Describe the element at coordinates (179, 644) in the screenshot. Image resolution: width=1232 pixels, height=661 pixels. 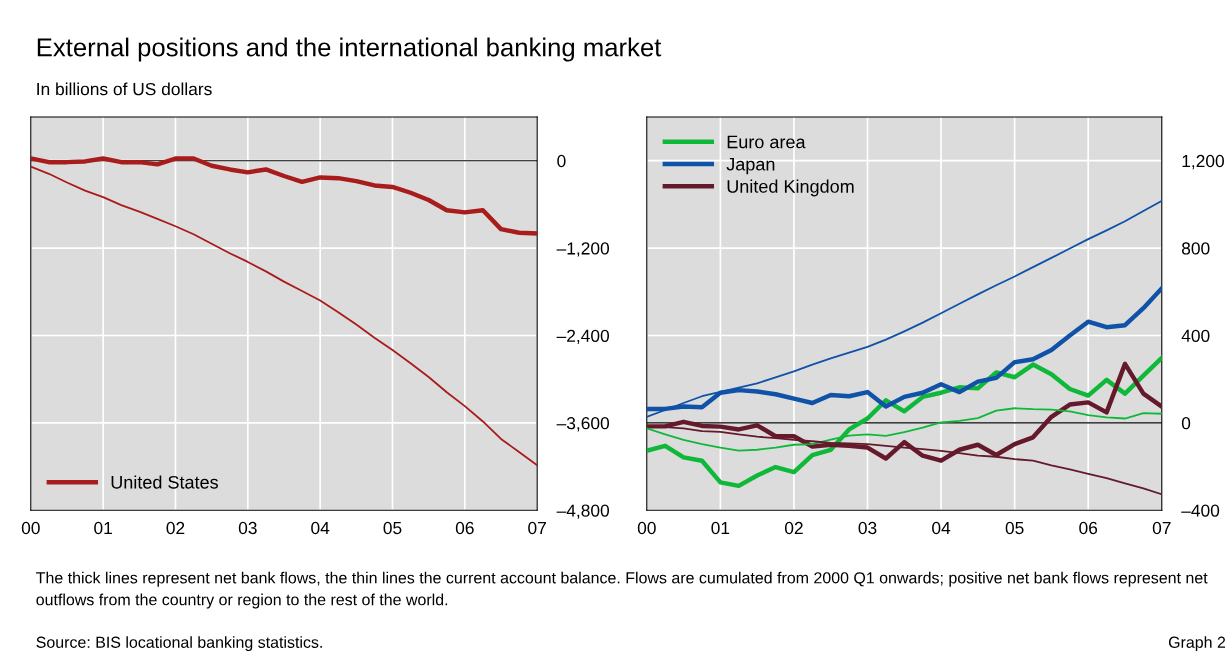
I see `source-note: Source: BIS locational banking statistics.` at that location.